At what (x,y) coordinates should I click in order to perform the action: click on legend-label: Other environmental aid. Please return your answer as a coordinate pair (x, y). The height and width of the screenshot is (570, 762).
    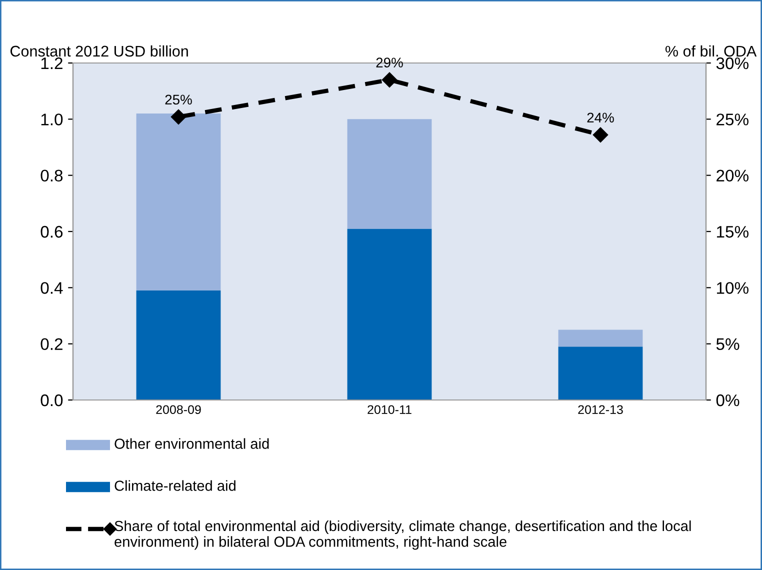
    Looking at the image, I should click on (191, 443).